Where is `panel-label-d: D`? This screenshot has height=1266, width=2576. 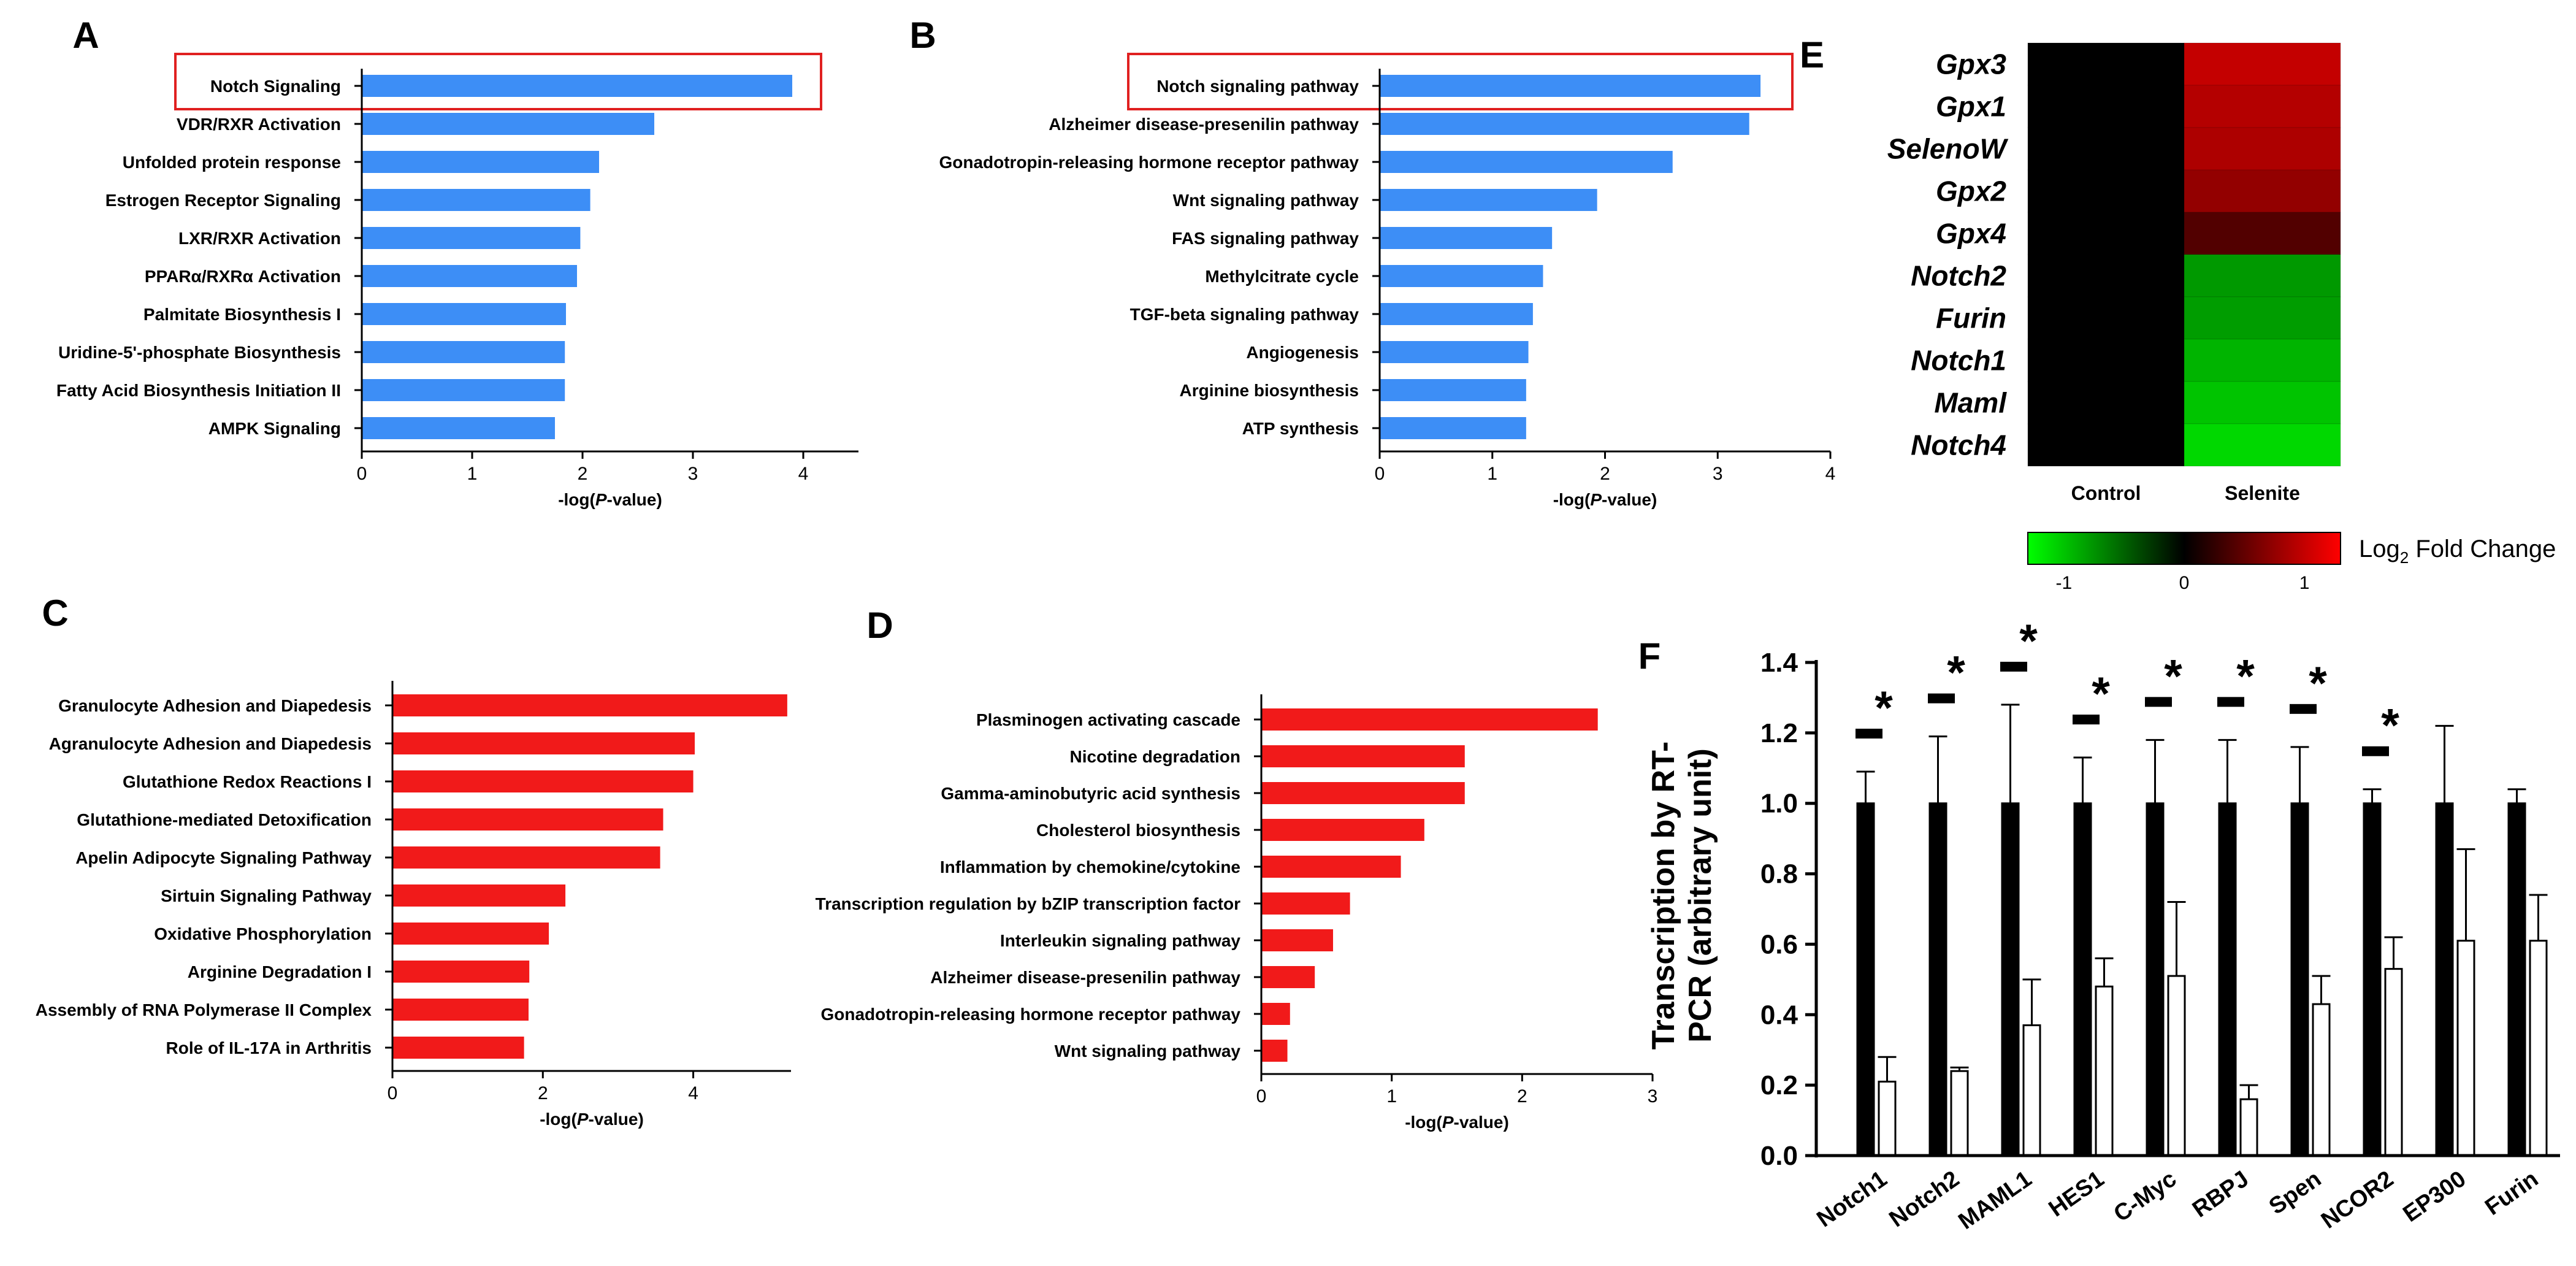 panel-label-d: D is located at coordinates (879, 625).